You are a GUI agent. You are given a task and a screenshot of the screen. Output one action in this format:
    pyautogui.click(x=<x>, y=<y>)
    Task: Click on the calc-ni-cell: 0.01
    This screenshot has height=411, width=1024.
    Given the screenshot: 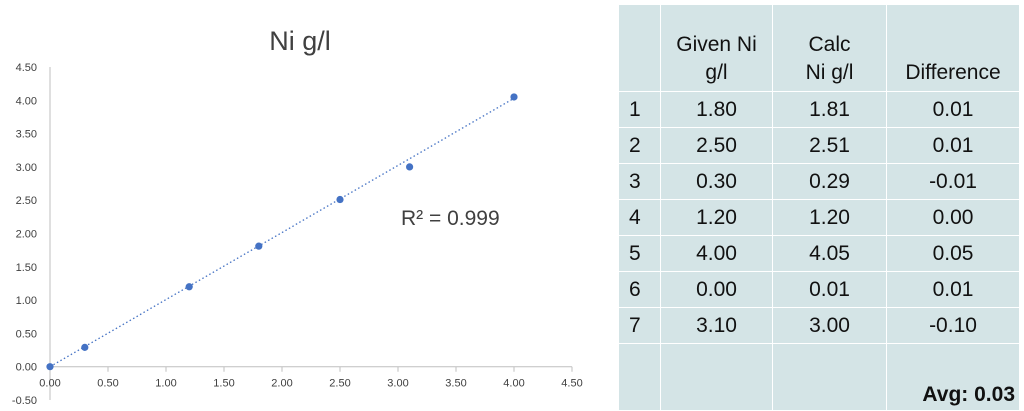 What is the action you would take?
    pyautogui.click(x=829, y=289)
    